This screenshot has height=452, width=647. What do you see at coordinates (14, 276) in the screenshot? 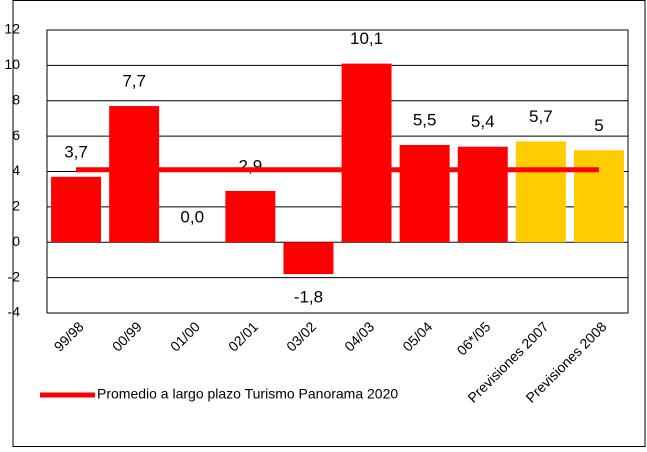
I see `y-tick-label: -2` at bounding box center [14, 276].